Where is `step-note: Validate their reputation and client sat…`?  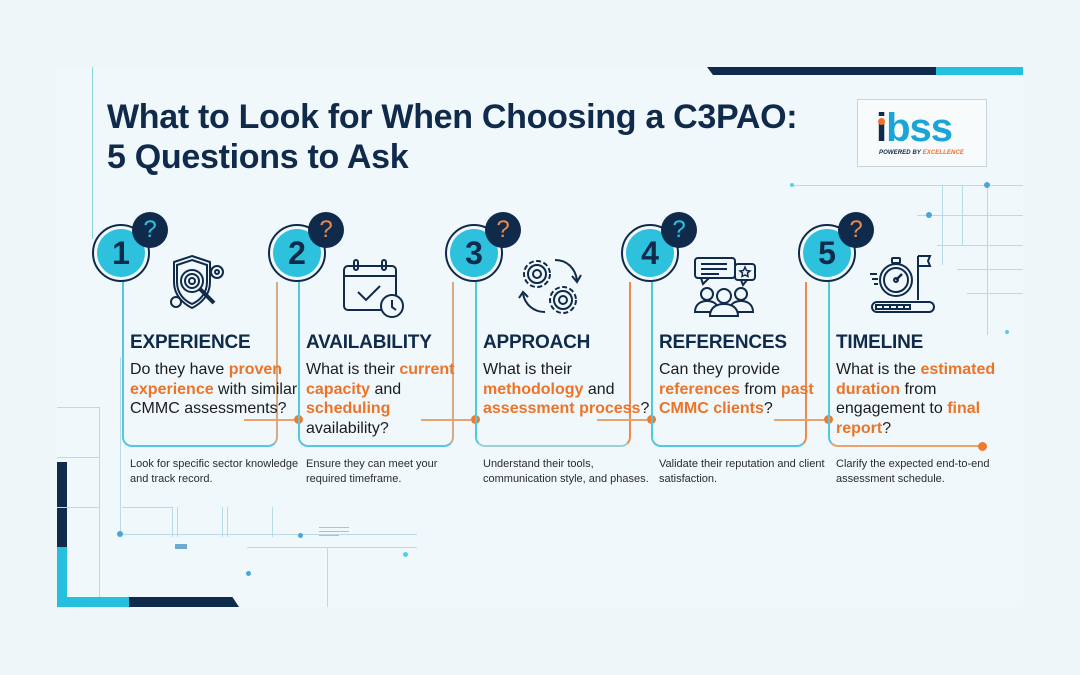
step-note: Validate their reputation and client sat… is located at coordinates (742, 471).